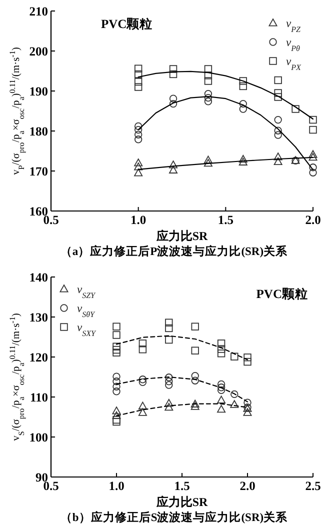  Describe the element at coordinates (38, 11) in the screenshot. I see `y-tick-label: 210` at that location.